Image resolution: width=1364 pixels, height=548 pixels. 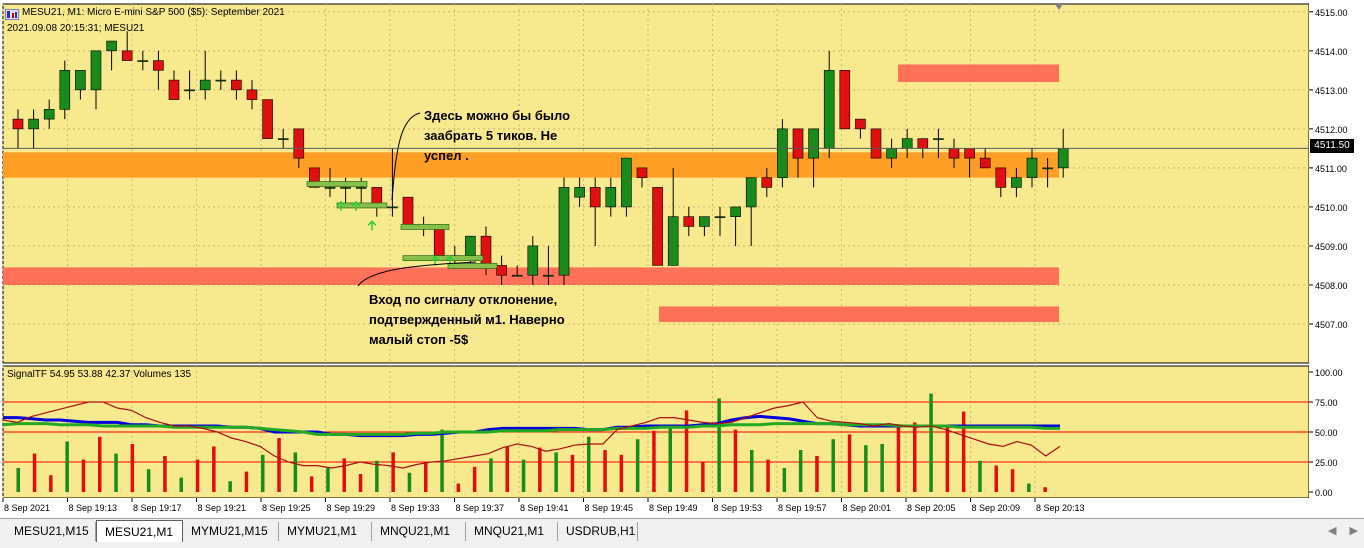 I want to click on tab-mesu21-m15: MESU21,M15, so click(x=51, y=531).